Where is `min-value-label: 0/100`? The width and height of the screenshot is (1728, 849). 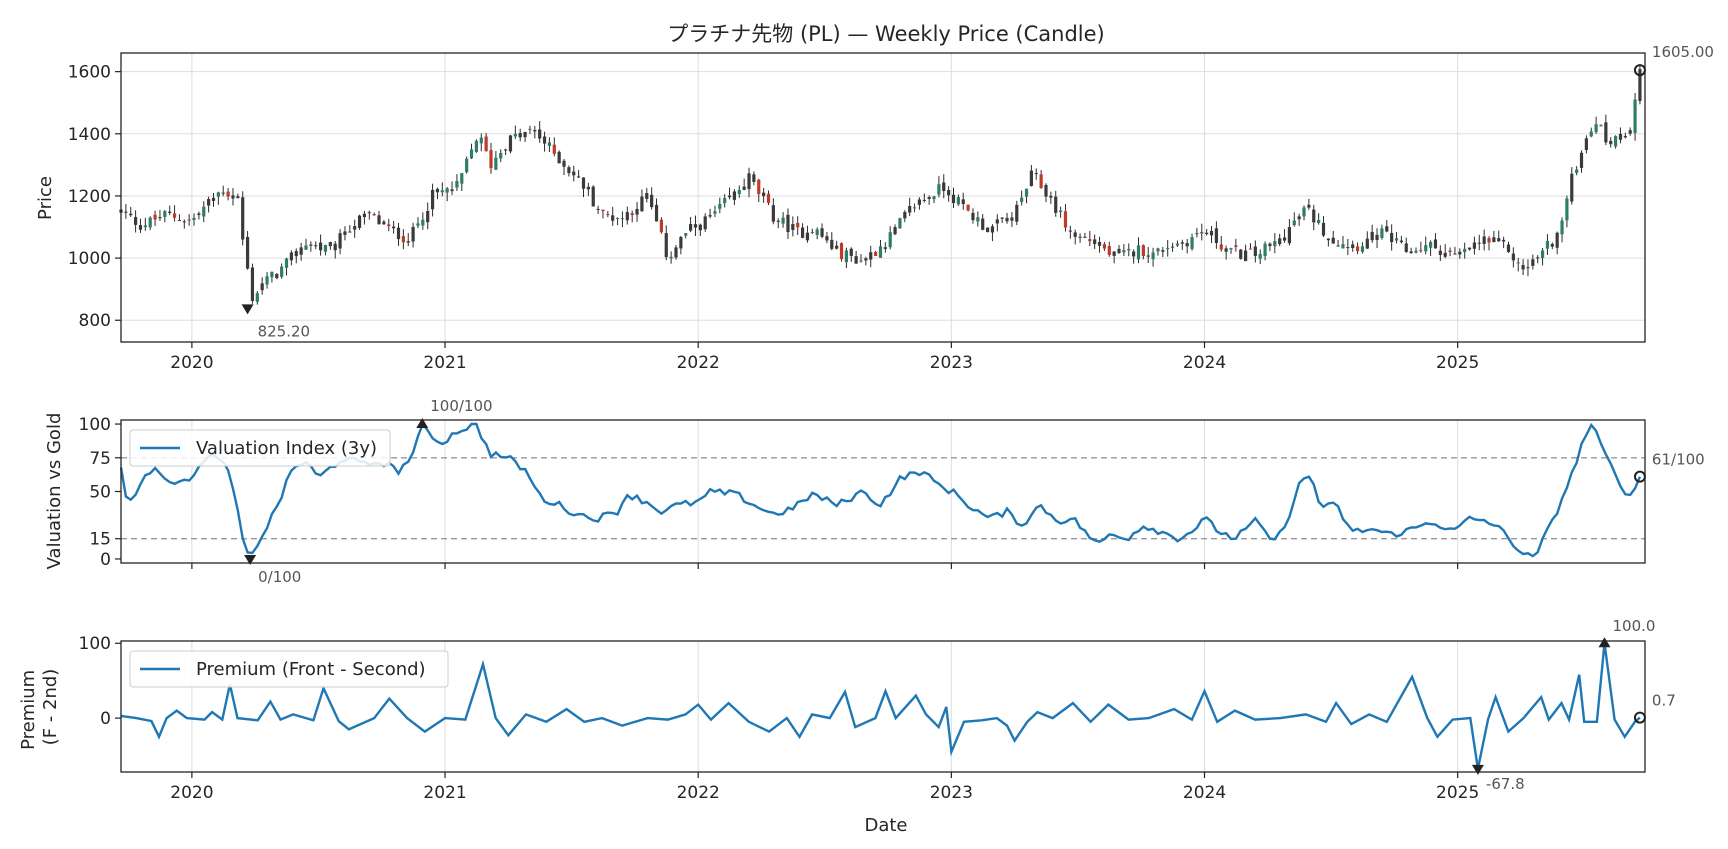 min-value-label: 0/100 is located at coordinates (279, 577).